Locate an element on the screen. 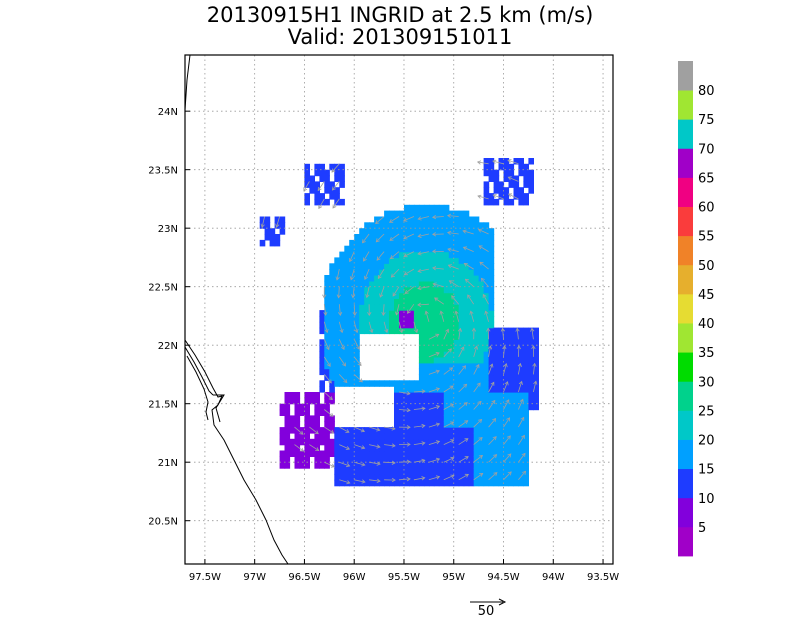 This screenshot has height=618, width=800. colorbar-label: 50 is located at coordinates (706, 266).